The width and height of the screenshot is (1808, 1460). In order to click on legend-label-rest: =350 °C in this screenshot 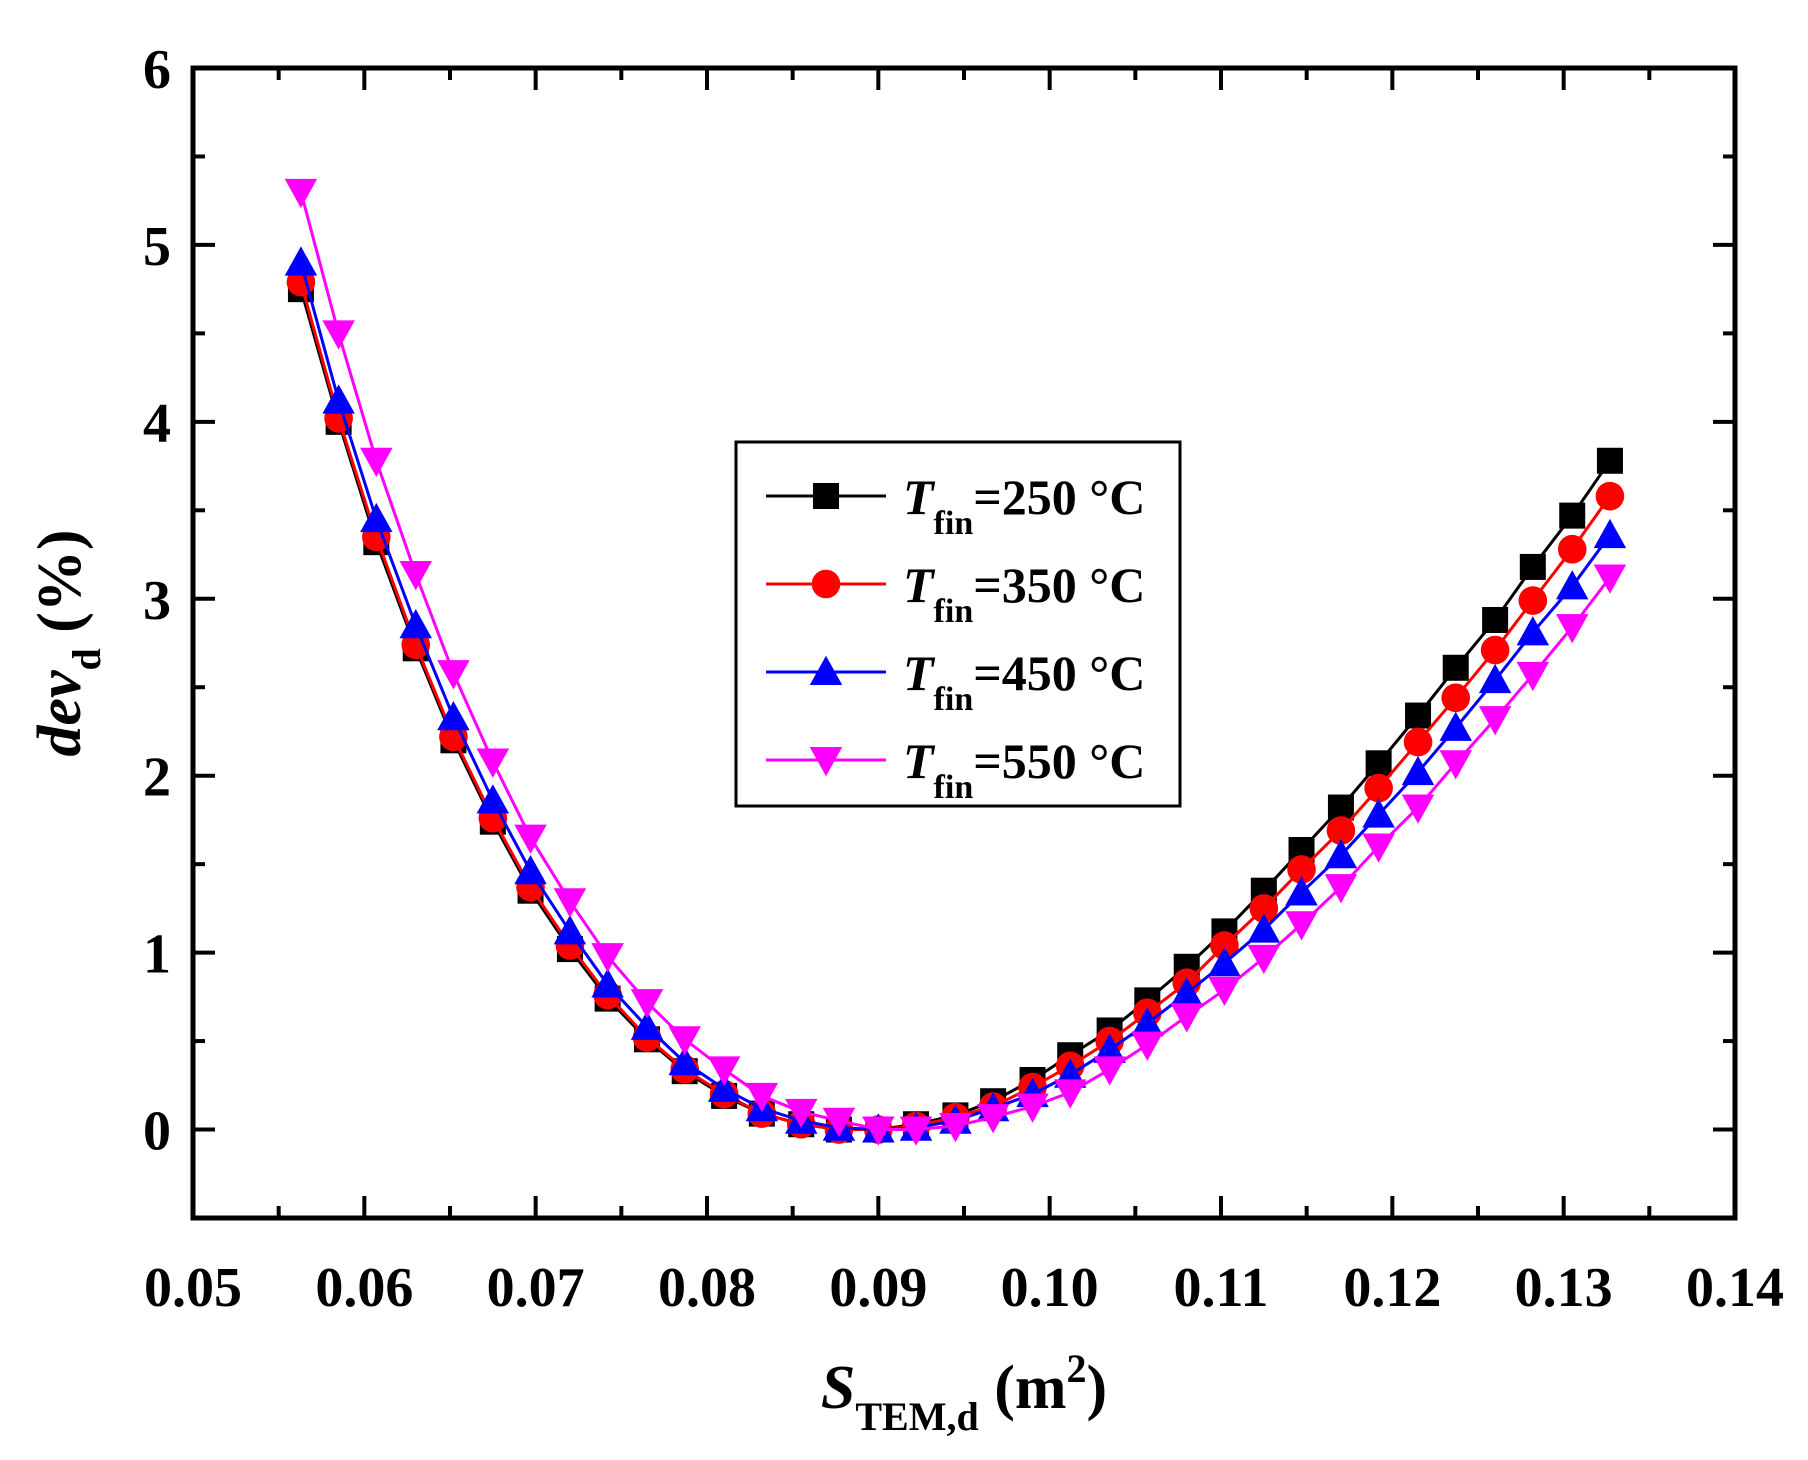, I will do `click(1059, 585)`.